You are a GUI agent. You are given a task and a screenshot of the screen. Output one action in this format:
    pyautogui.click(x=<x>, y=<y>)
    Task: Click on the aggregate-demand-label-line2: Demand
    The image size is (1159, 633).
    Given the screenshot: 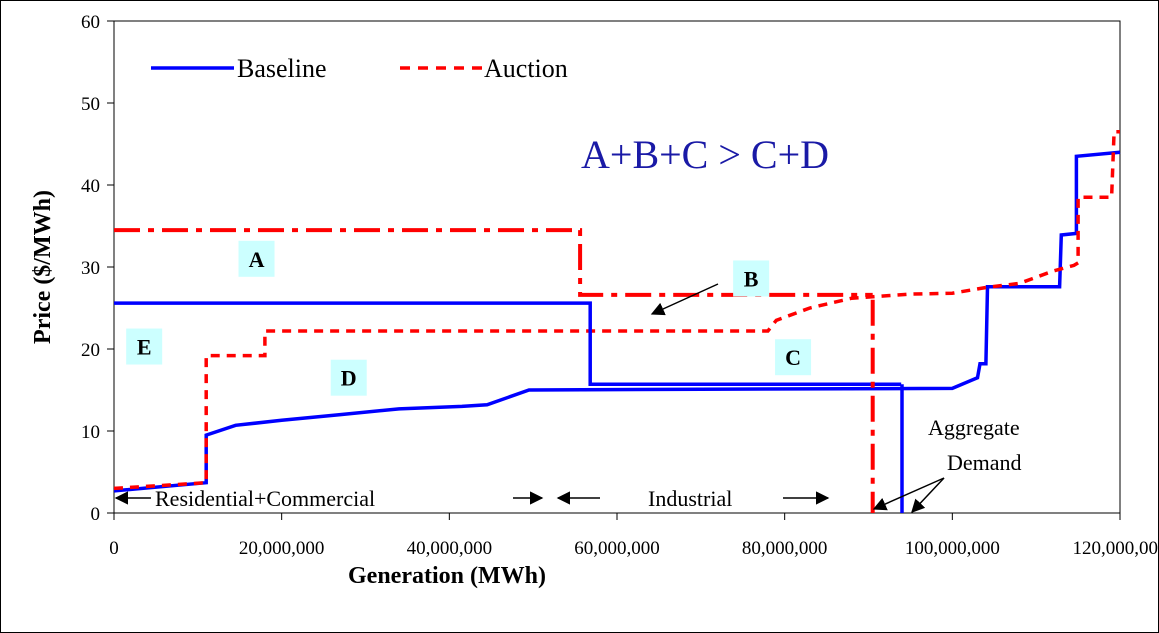 What is the action you would take?
    pyautogui.click(x=984, y=462)
    